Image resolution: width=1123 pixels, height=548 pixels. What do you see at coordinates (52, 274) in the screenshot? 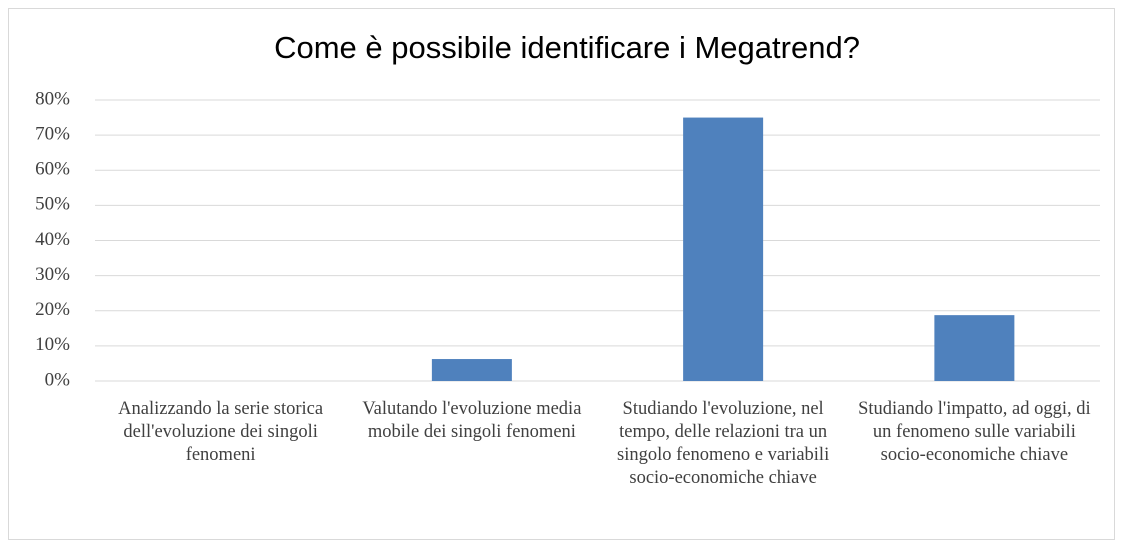
I see `y-tick-label: 30%` at bounding box center [52, 274].